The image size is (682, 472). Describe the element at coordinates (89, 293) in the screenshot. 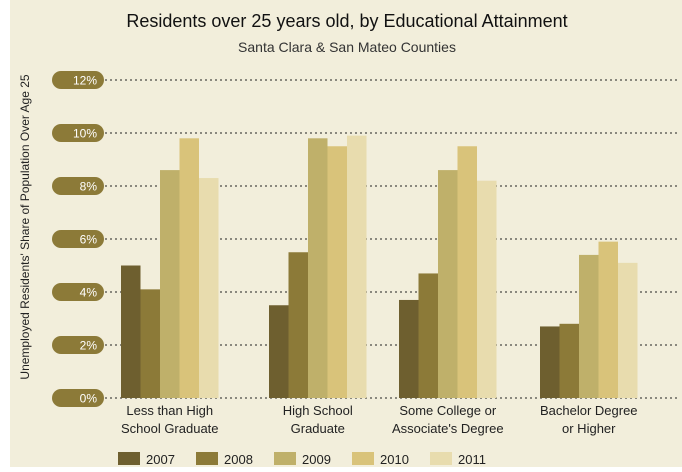

I see `y-tick-label: 4%` at that location.